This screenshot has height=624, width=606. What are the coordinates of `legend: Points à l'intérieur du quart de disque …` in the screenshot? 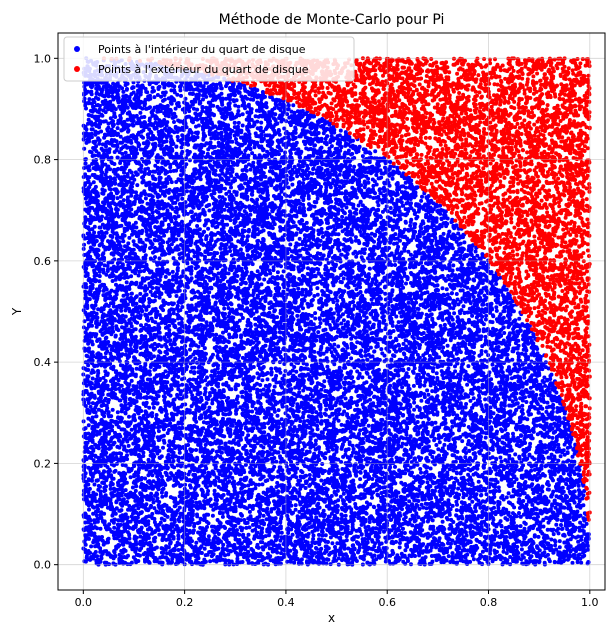 It's located at (209, 59).